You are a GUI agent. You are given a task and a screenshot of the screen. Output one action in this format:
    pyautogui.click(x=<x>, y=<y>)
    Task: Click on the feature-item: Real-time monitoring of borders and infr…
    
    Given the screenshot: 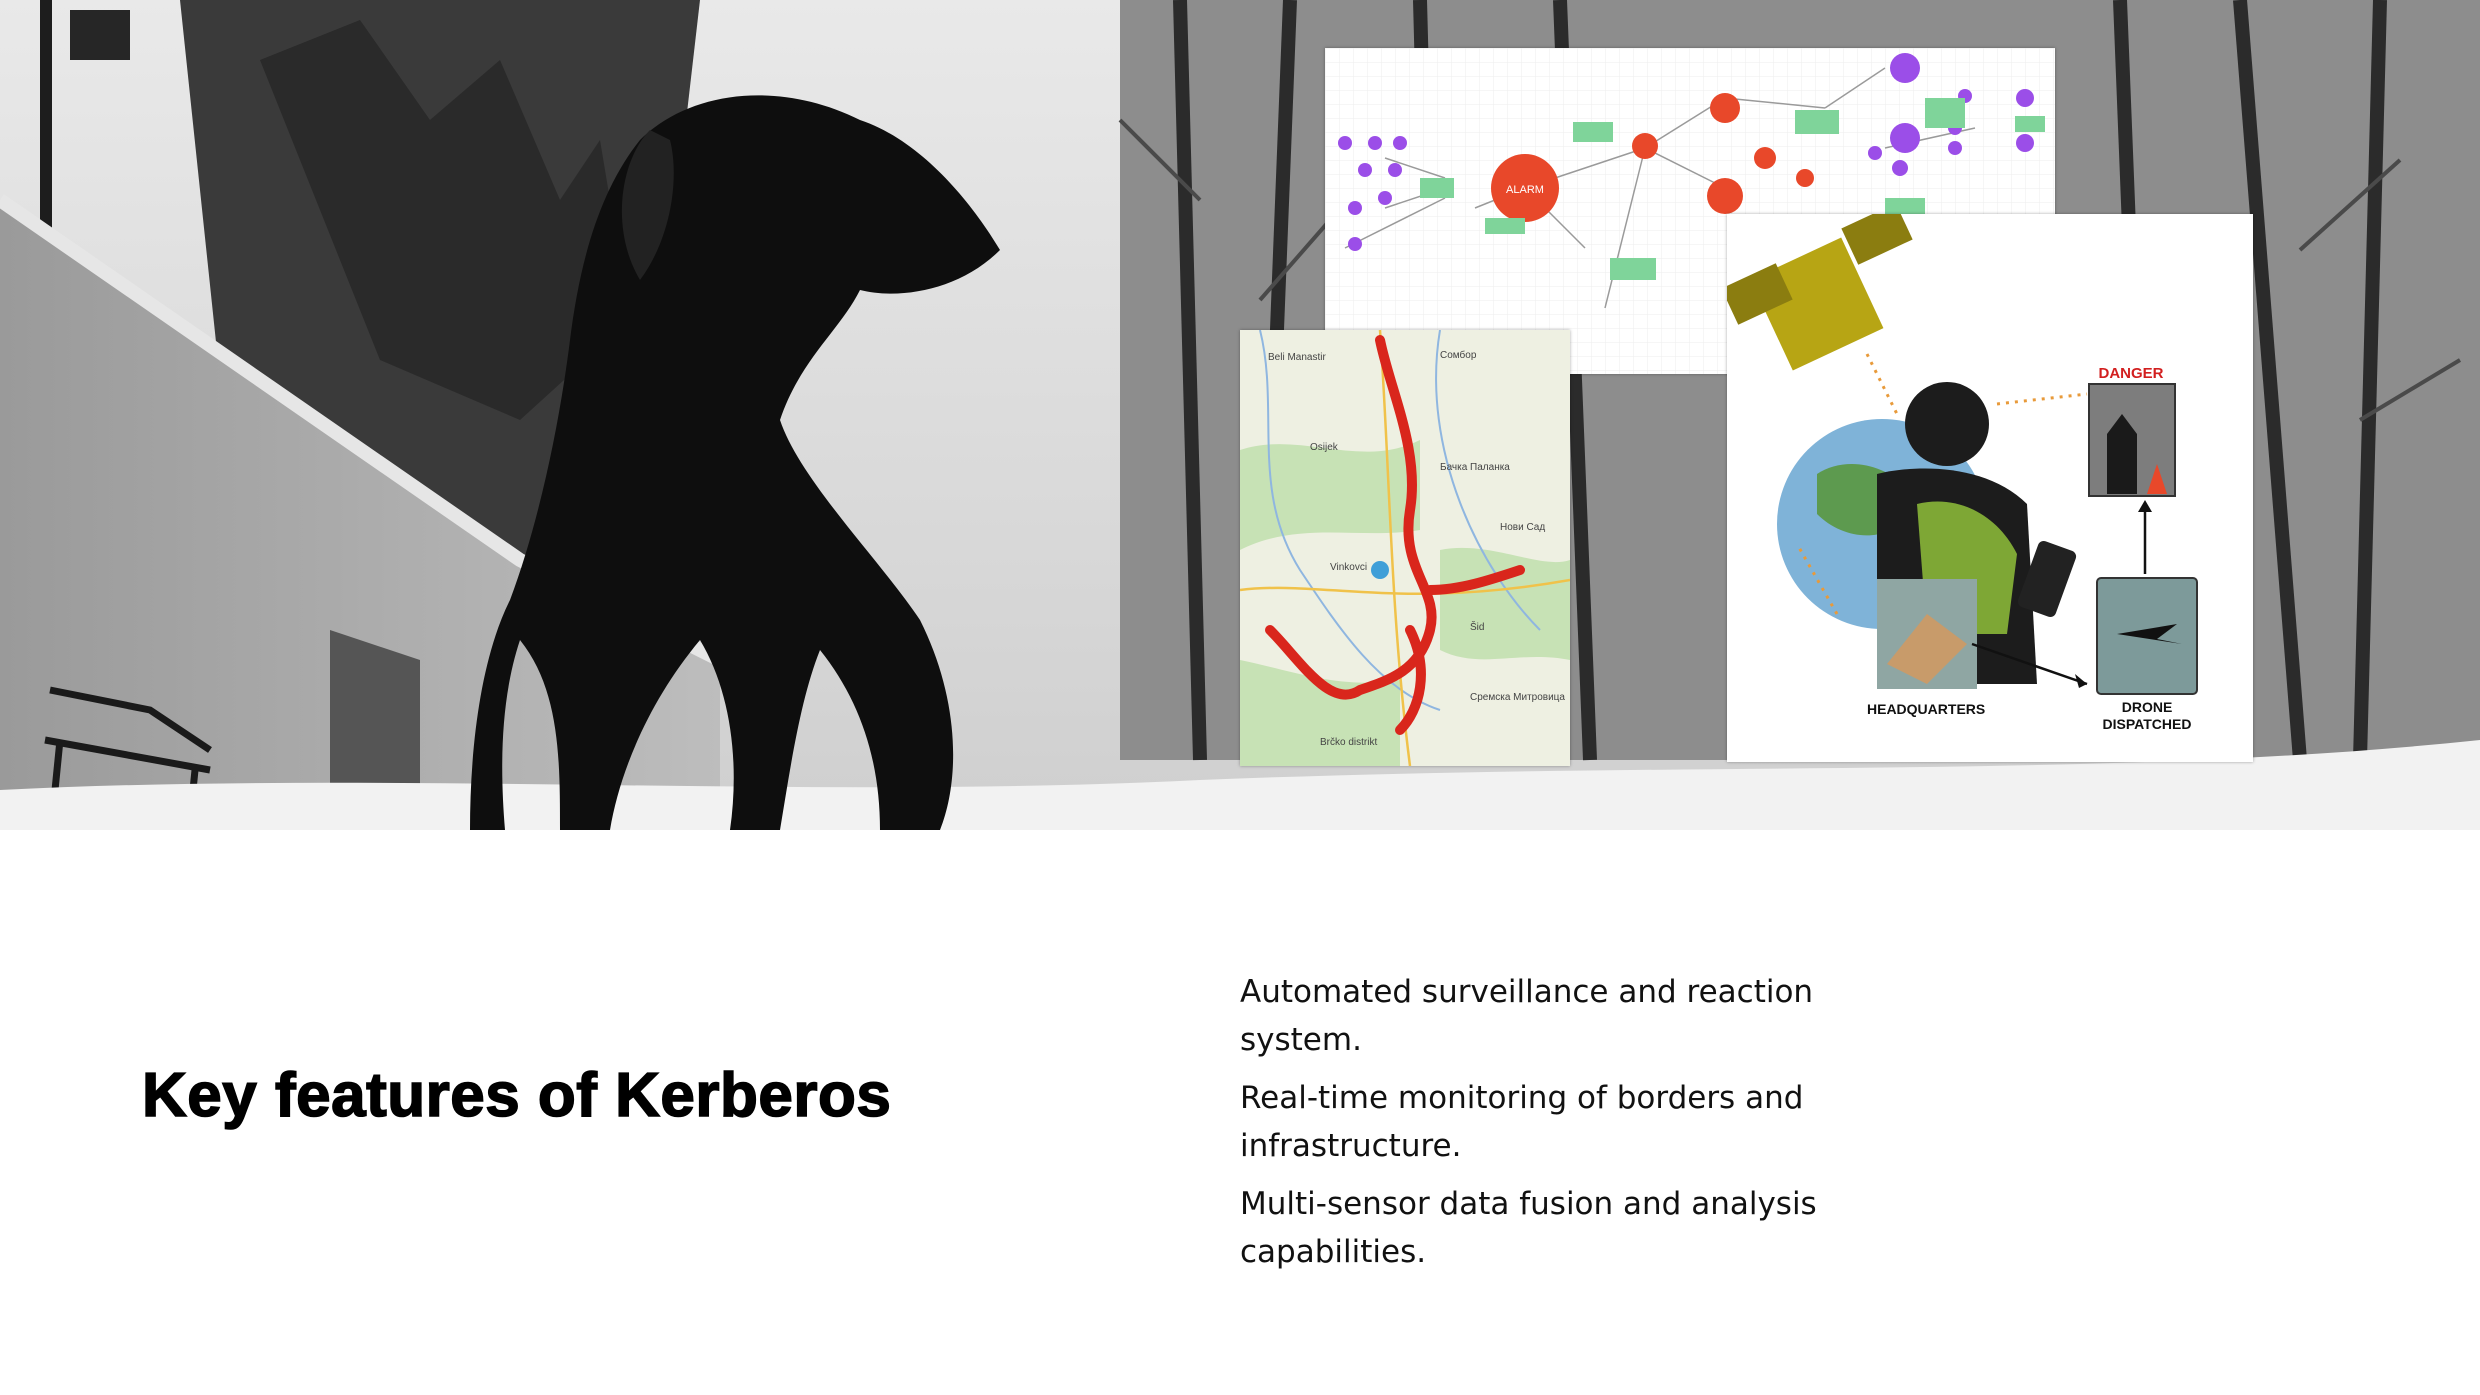 What is the action you would take?
    pyautogui.click(x=1522, y=1122)
    